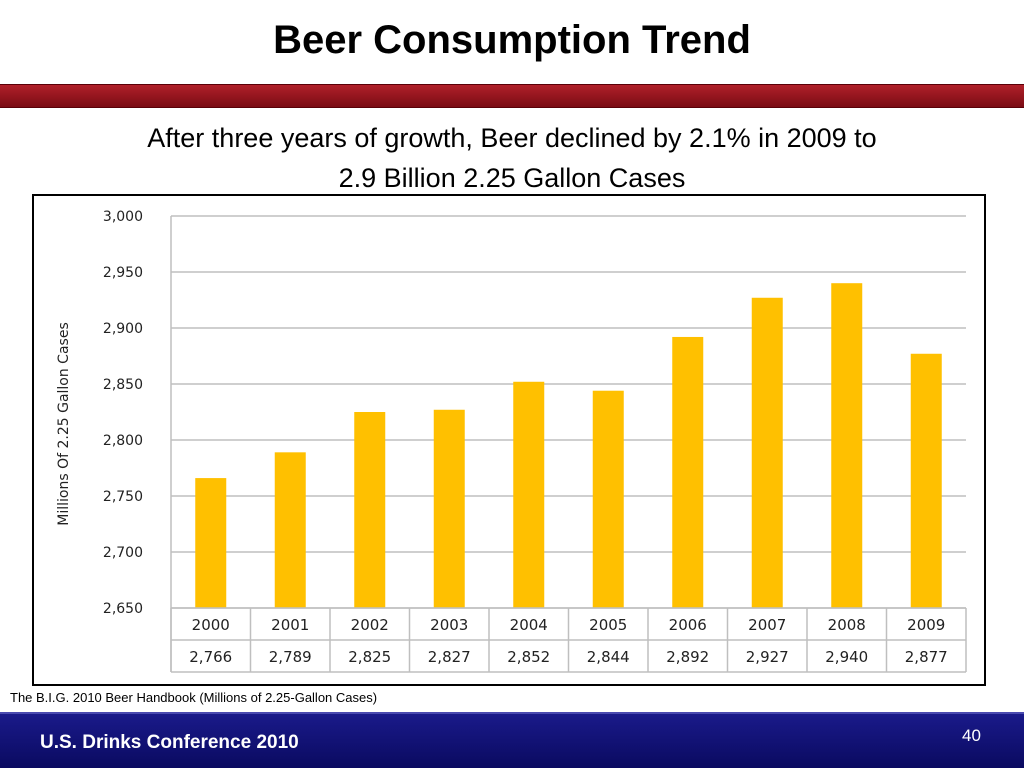 The image size is (1024, 768). What do you see at coordinates (608, 625) in the screenshot?
I see `x-tick-label: 2005` at bounding box center [608, 625].